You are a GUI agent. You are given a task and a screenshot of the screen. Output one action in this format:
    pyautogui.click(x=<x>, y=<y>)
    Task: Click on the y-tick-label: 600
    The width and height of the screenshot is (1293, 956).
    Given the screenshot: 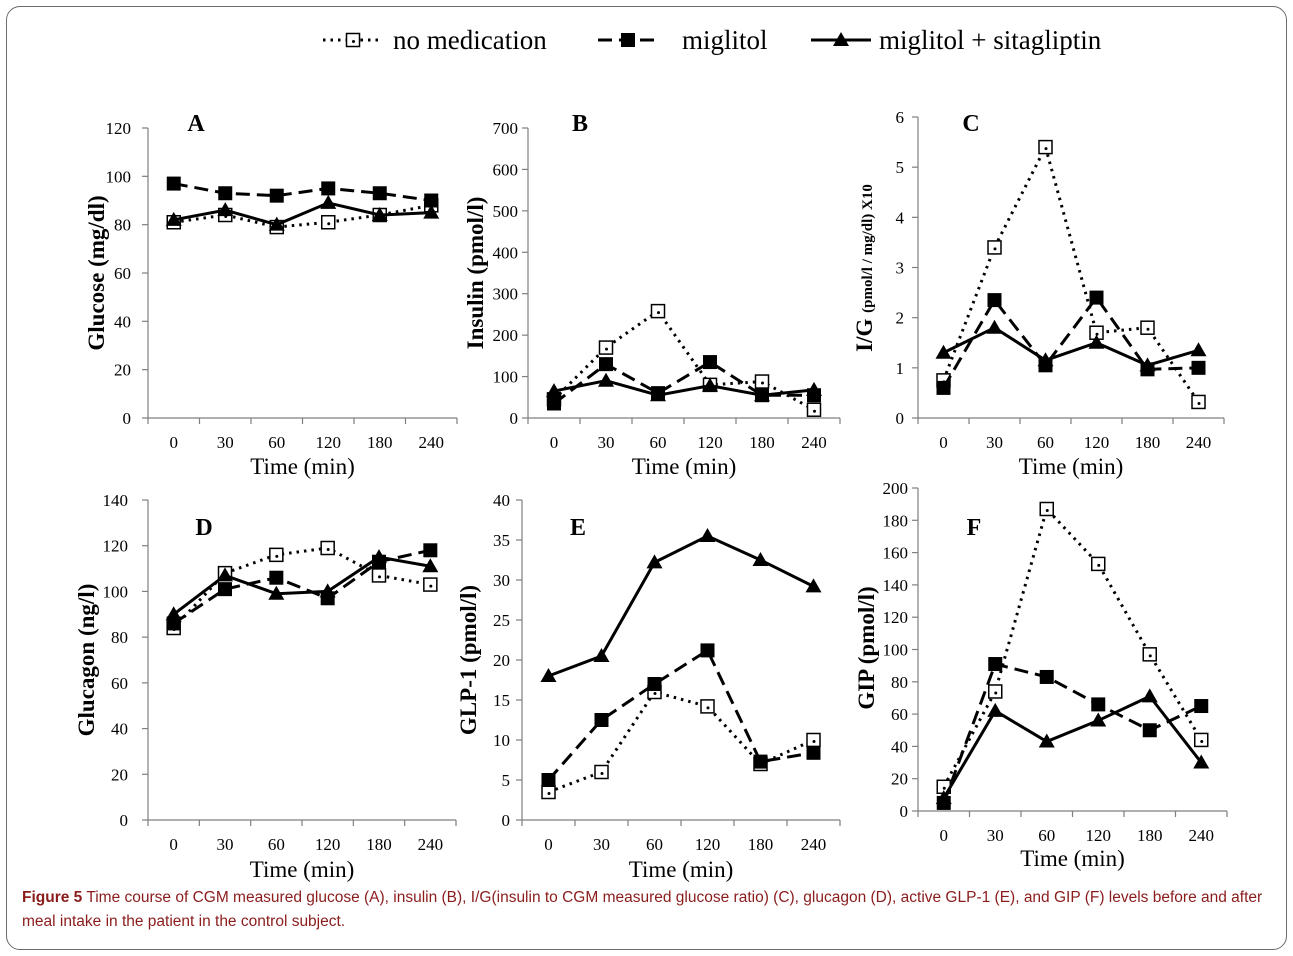 What is the action you would take?
    pyautogui.click(x=506, y=169)
    